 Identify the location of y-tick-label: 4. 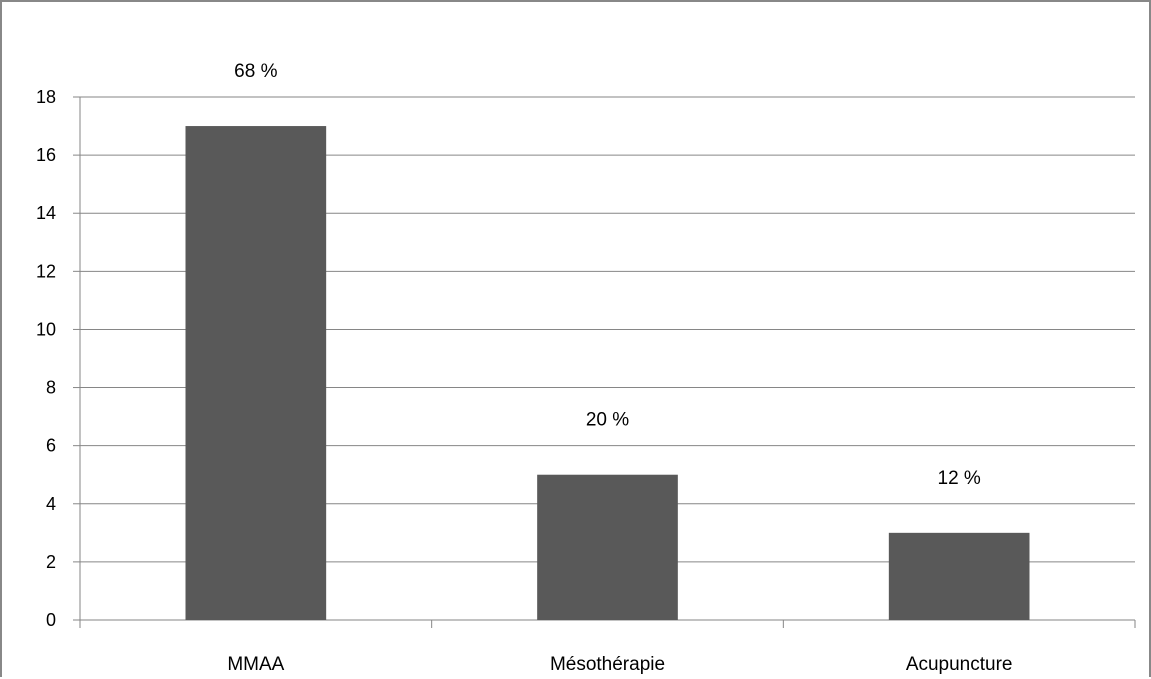
(51, 504).